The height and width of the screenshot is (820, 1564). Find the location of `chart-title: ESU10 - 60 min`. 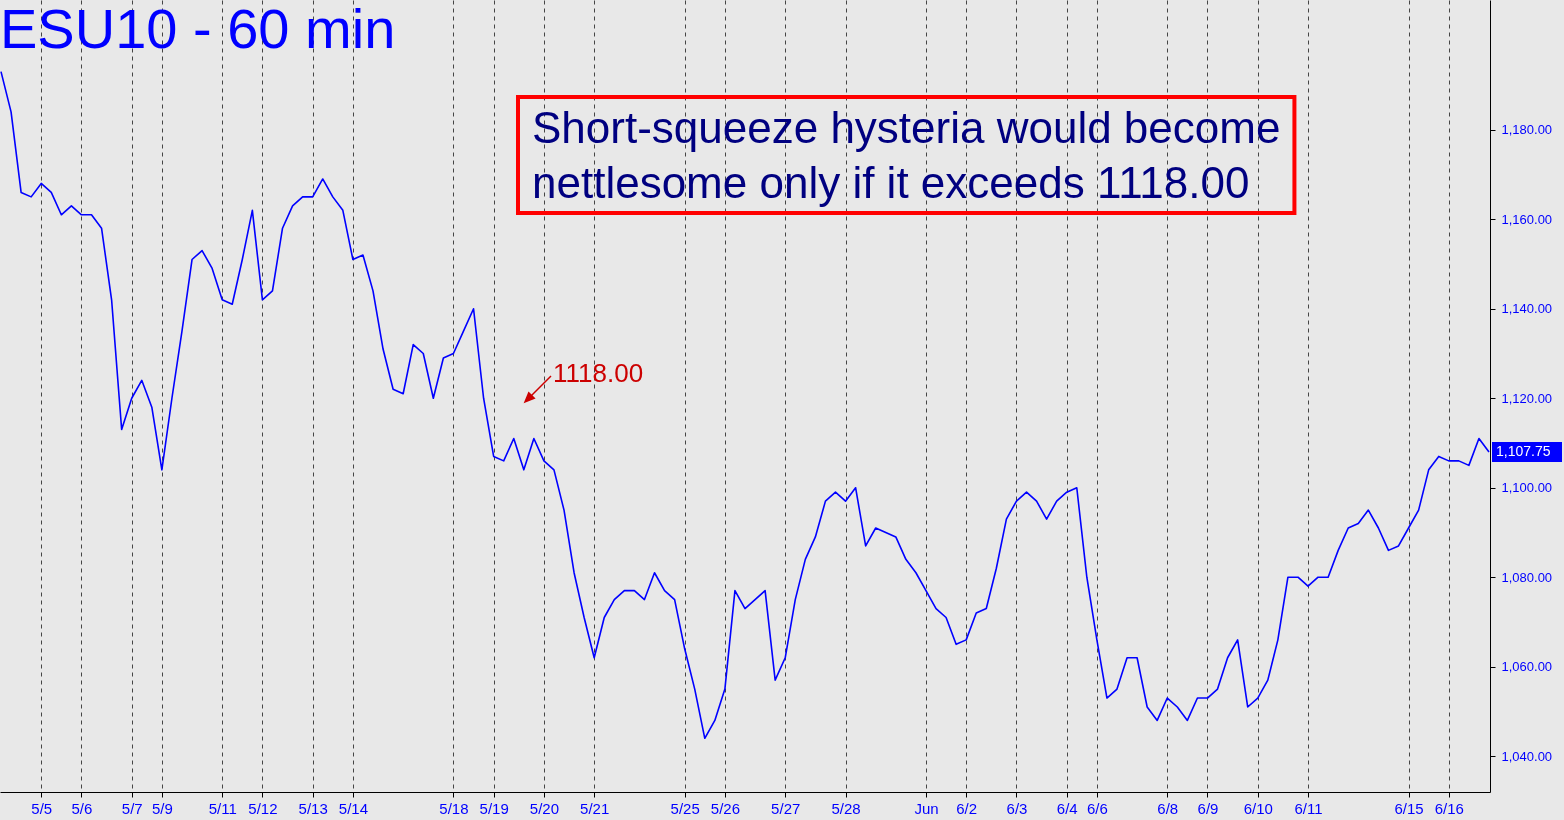

chart-title: ESU10 - 60 min is located at coordinates (198, 30).